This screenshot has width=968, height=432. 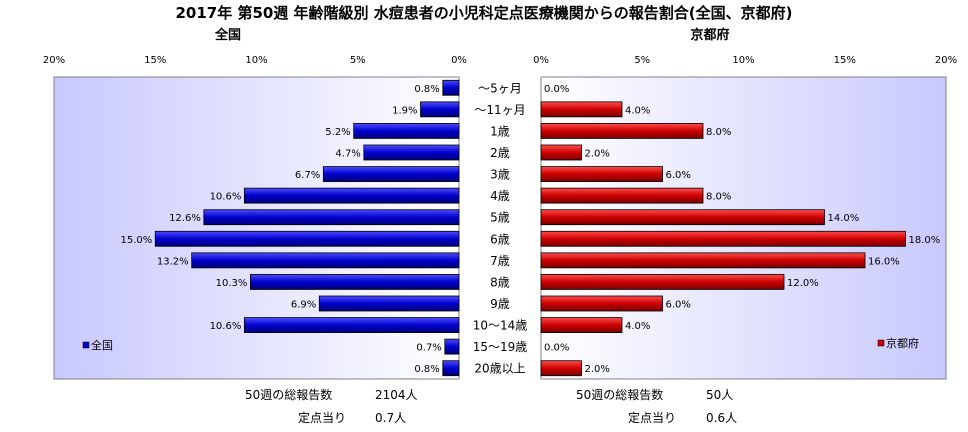 What do you see at coordinates (619, 394) in the screenshot?
I see `right-total-label: 50週の総報告数` at bounding box center [619, 394].